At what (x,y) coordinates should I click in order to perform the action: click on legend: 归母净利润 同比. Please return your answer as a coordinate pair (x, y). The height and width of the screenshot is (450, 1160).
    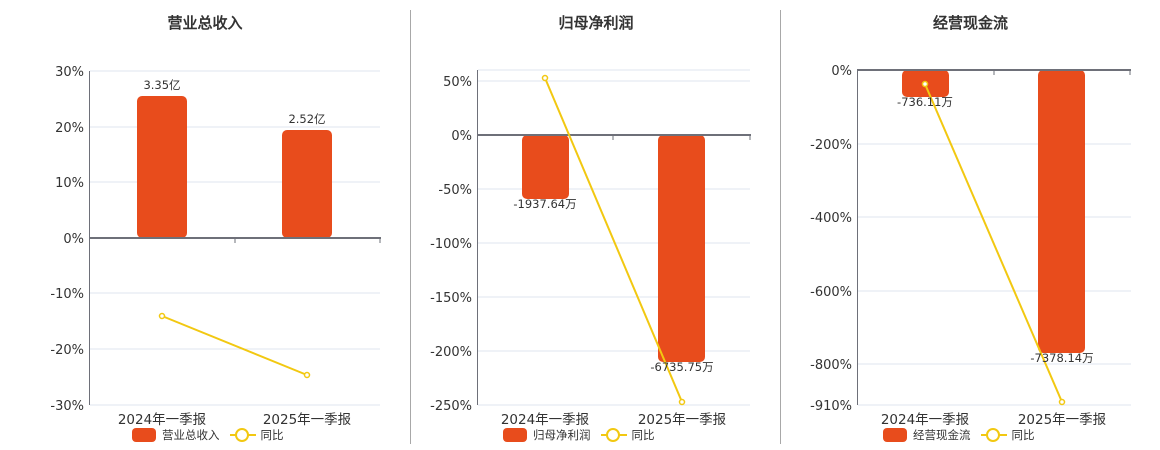
    Looking at the image, I should click on (579, 435).